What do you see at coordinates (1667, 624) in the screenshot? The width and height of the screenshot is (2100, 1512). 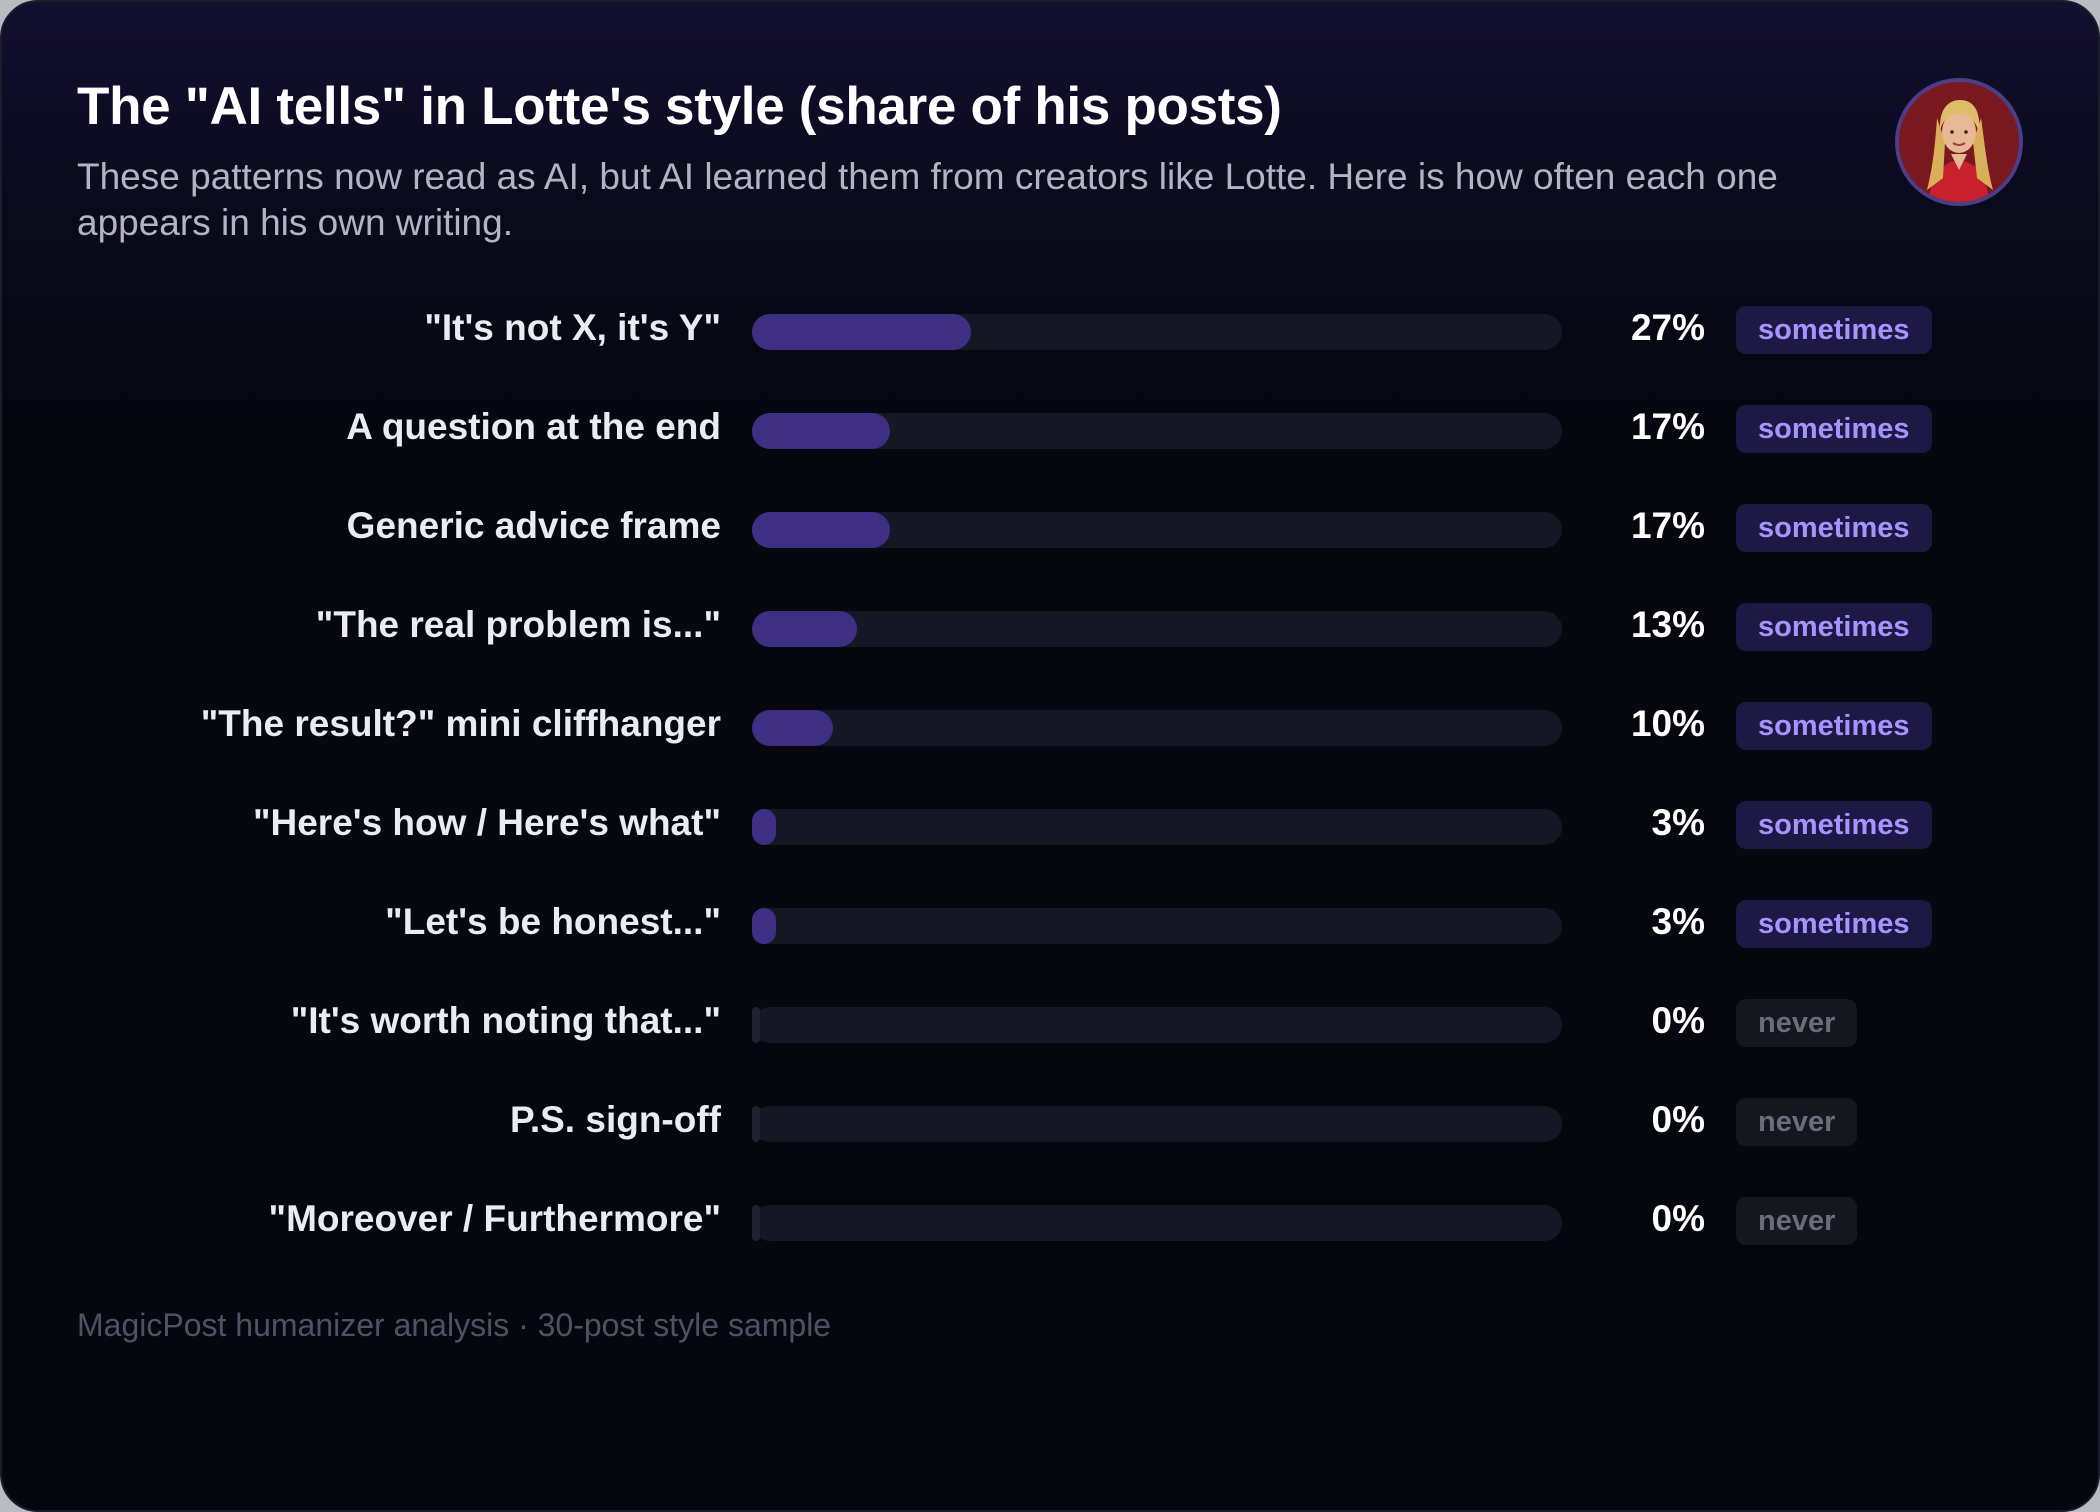 I see `value-label: 13%` at bounding box center [1667, 624].